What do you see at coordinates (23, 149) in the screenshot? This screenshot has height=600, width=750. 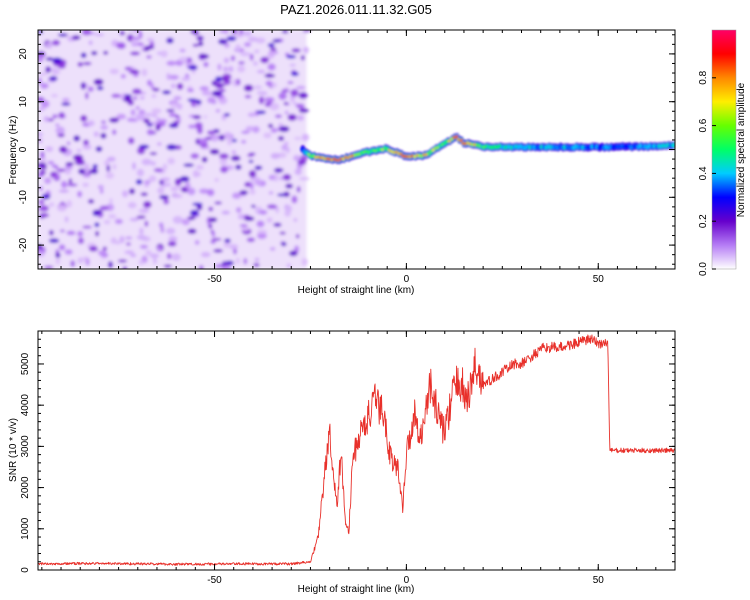 I see `y-tick-label: 0` at bounding box center [23, 149].